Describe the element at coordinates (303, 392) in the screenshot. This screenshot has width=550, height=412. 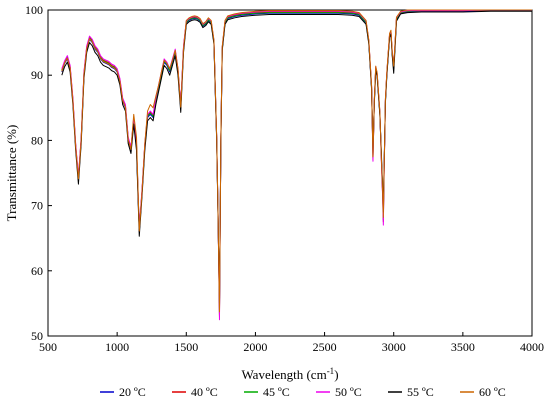
I see `legend: 20 ºC 40 ºC 45 ºC 50 ºC 55 ºC 60 ºC` at that location.